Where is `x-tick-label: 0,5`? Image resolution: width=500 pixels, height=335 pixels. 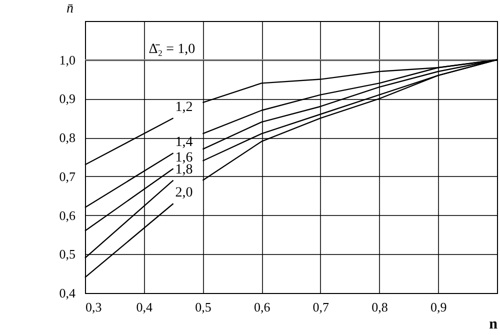 x-tick-label: 0,5 is located at coordinates (203, 307).